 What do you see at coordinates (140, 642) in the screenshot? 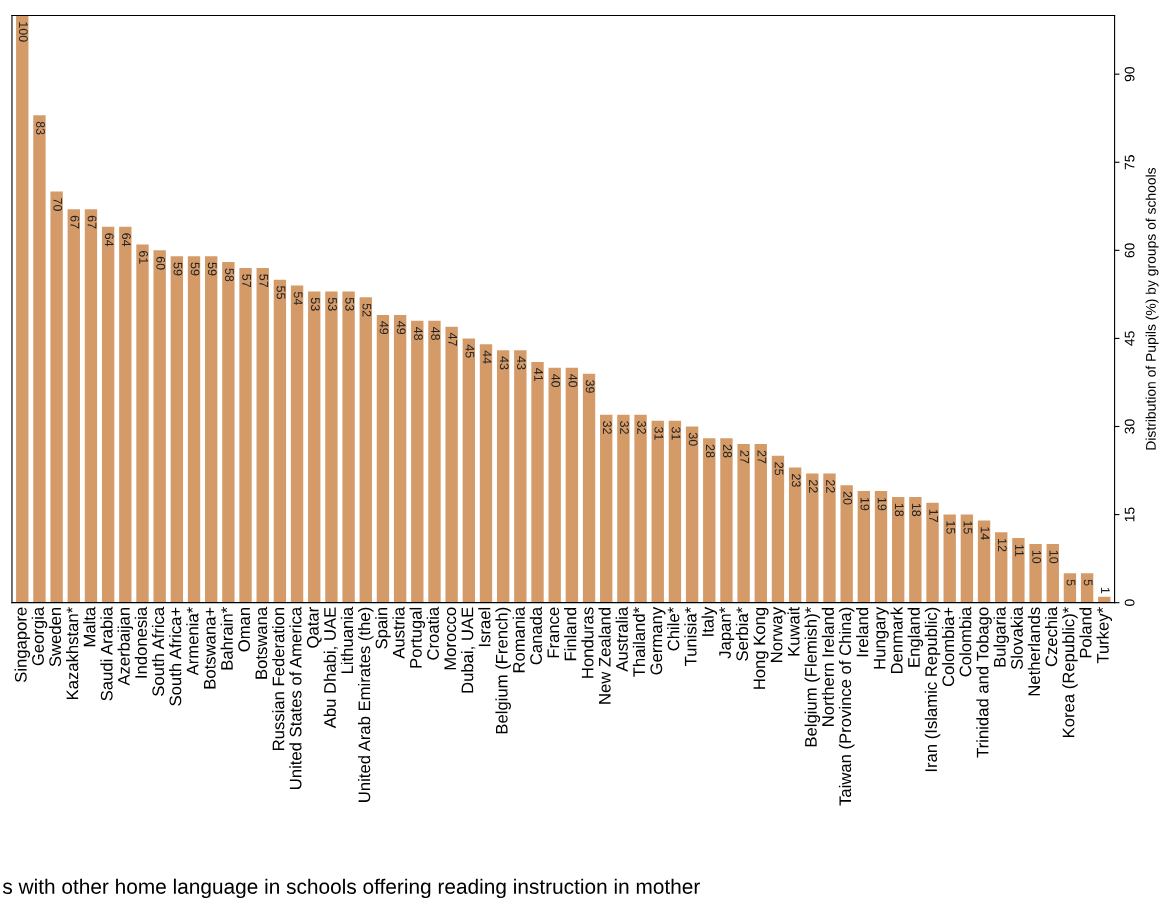
I see `x-tick-label: Indonesia` at bounding box center [140, 642].